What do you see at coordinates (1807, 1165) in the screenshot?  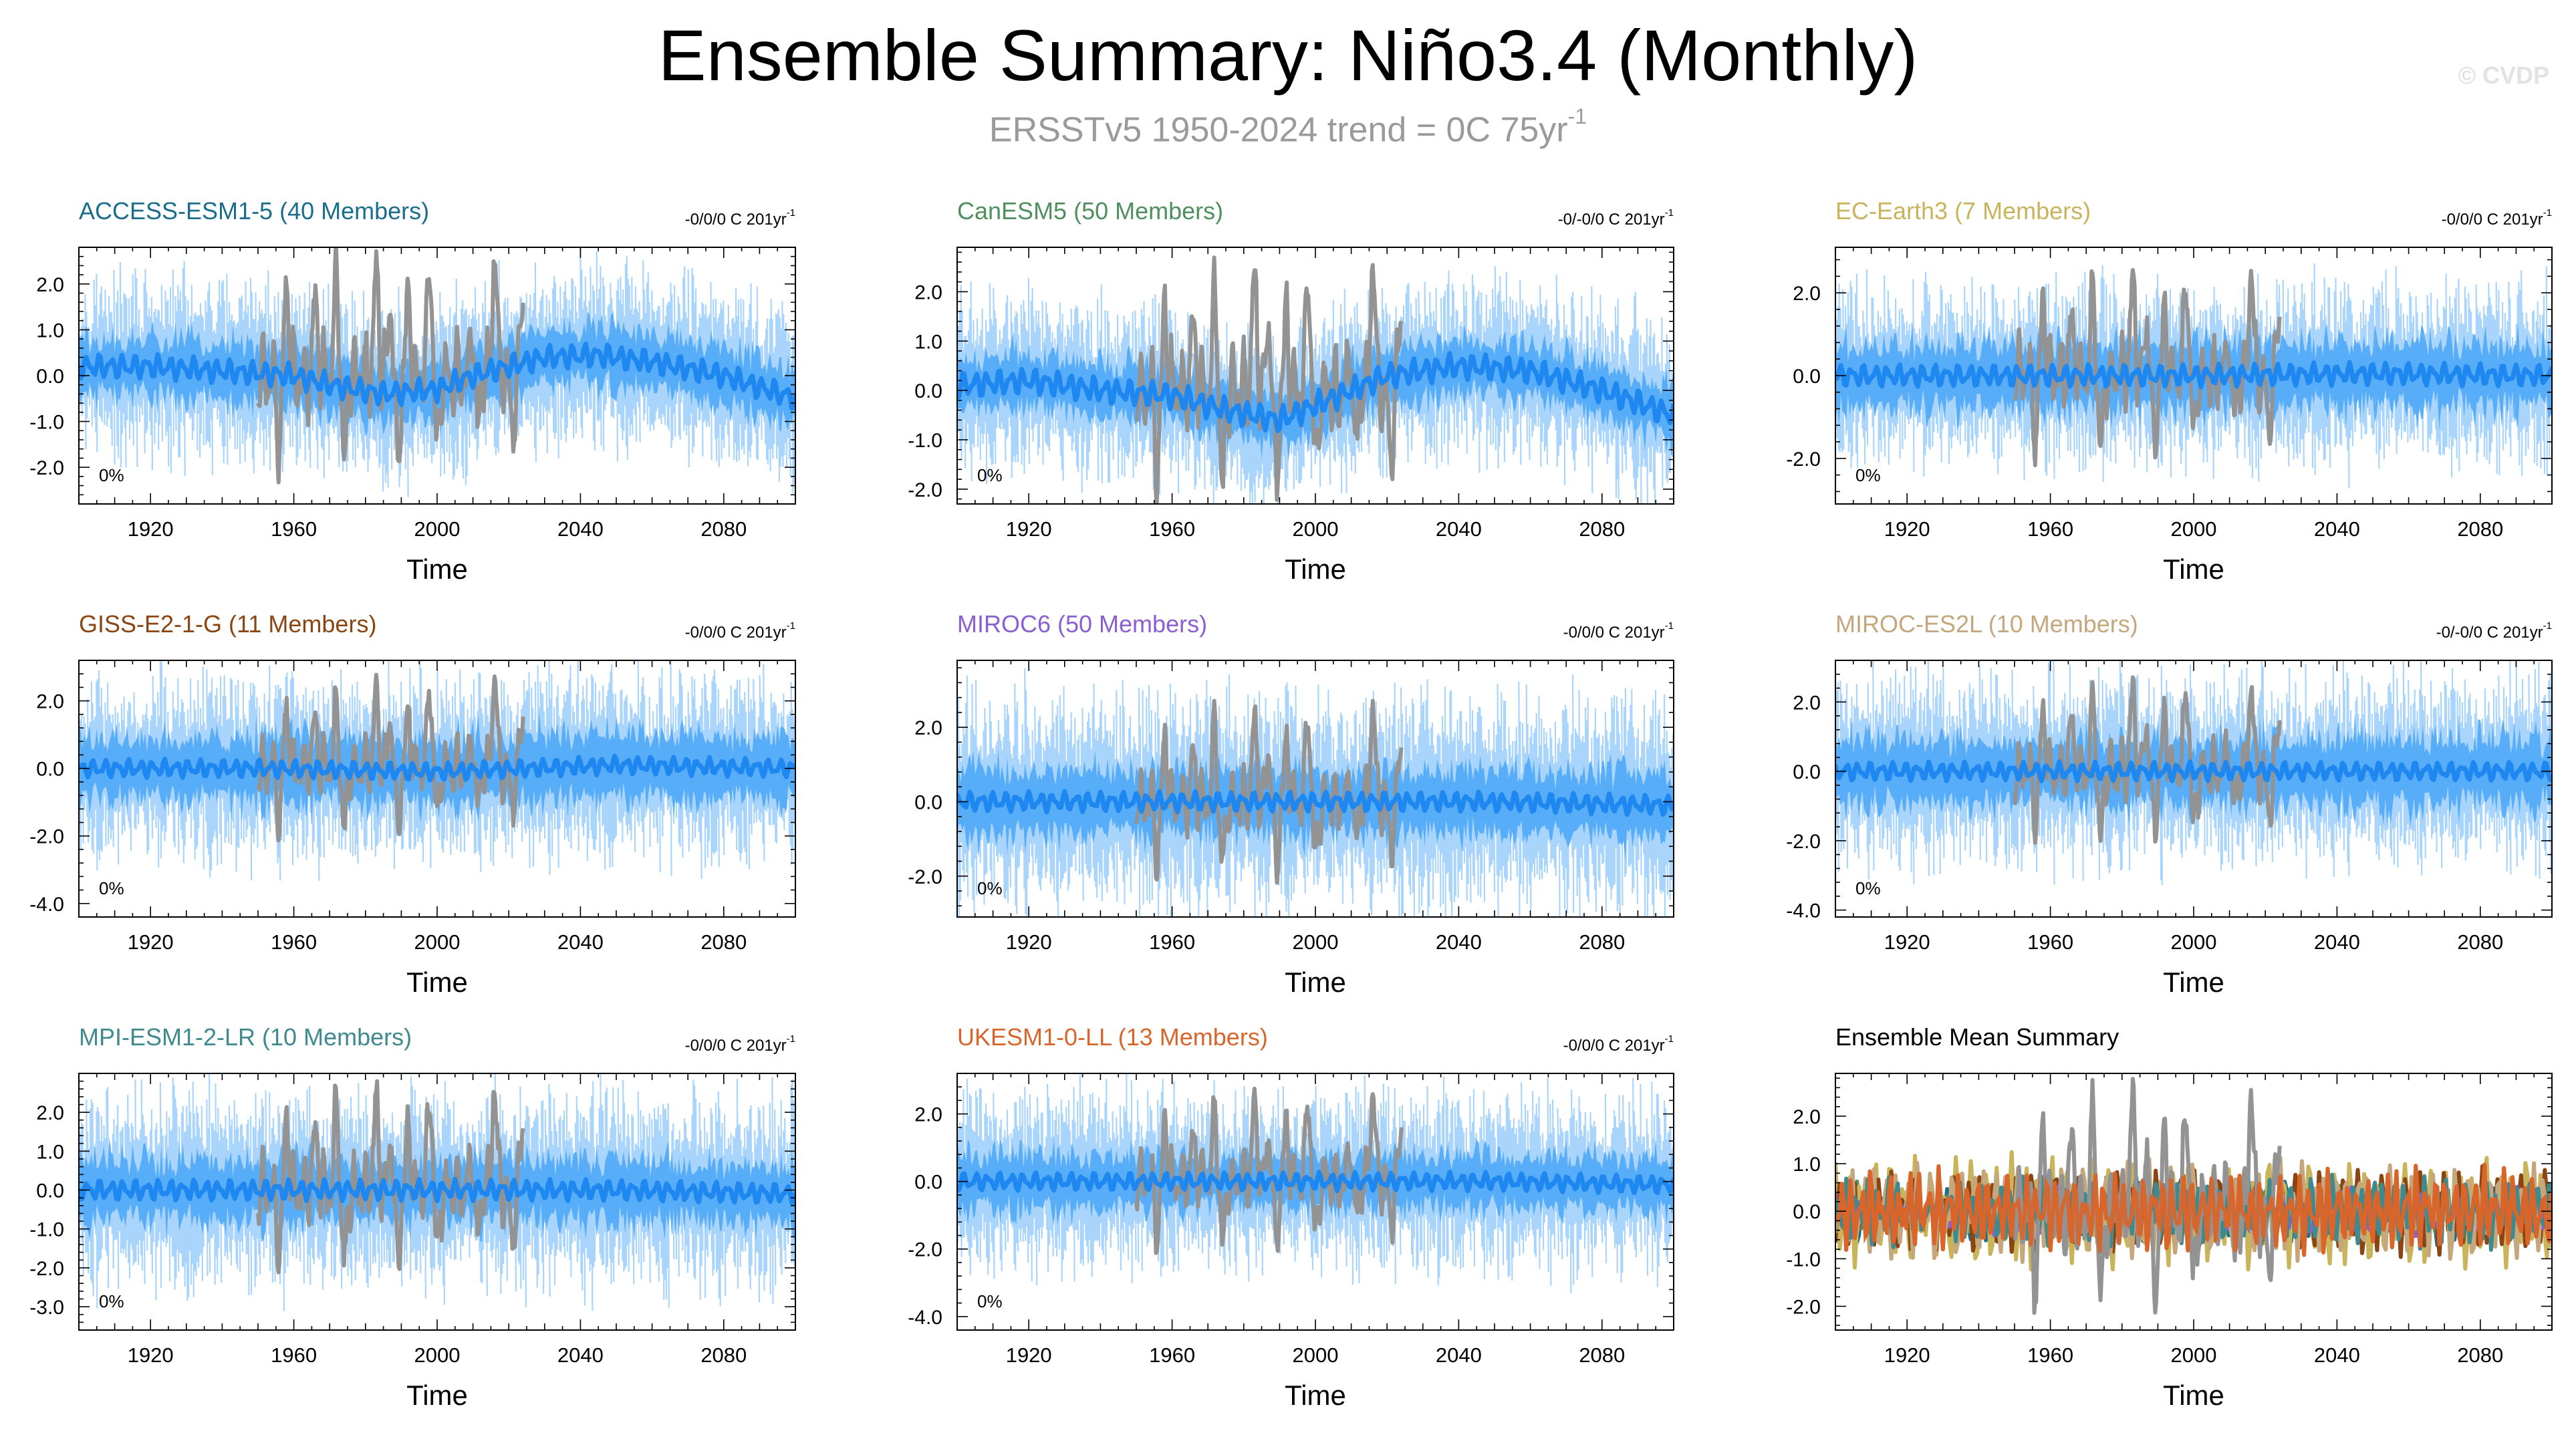 I see `y-tick-label: 1.0` at bounding box center [1807, 1165].